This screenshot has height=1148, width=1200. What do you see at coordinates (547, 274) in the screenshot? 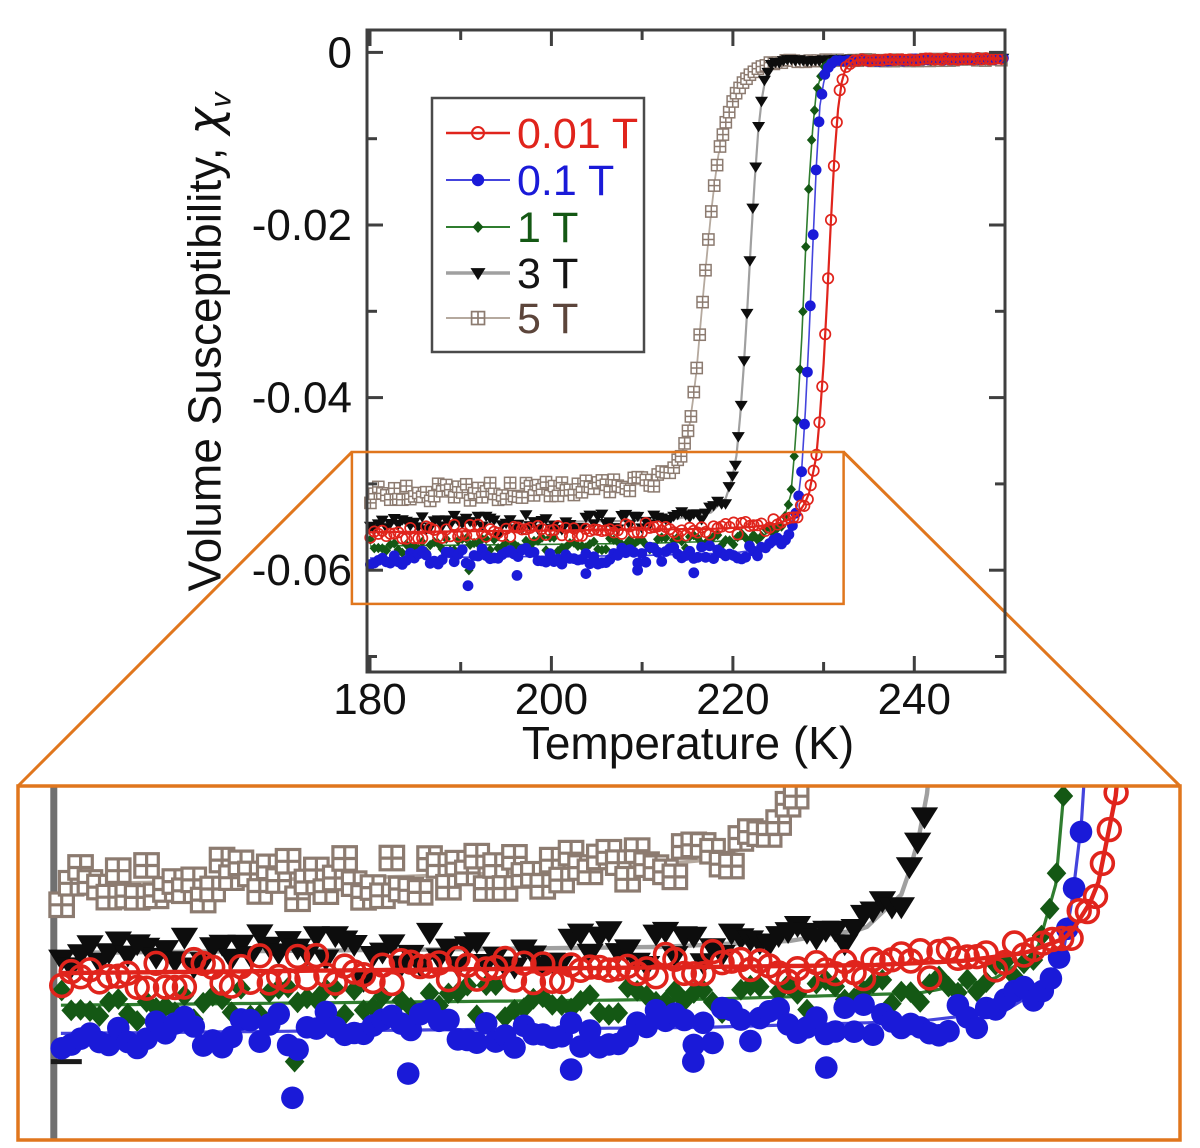
I see `legend-label-3T: 3 T` at bounding box center [547, 274].